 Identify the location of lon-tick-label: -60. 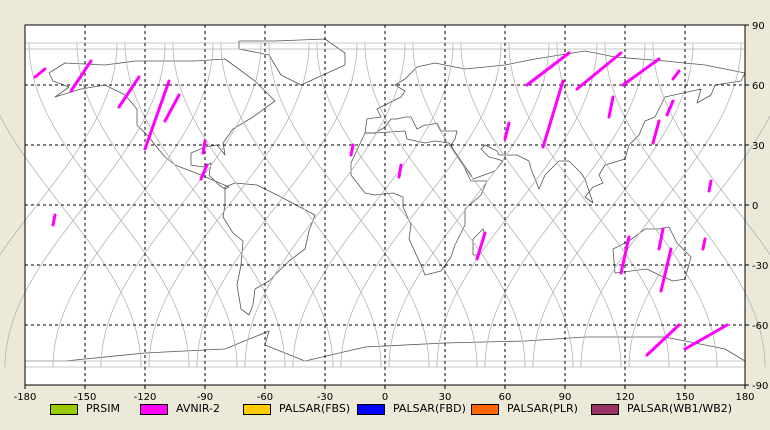
(265, 396).